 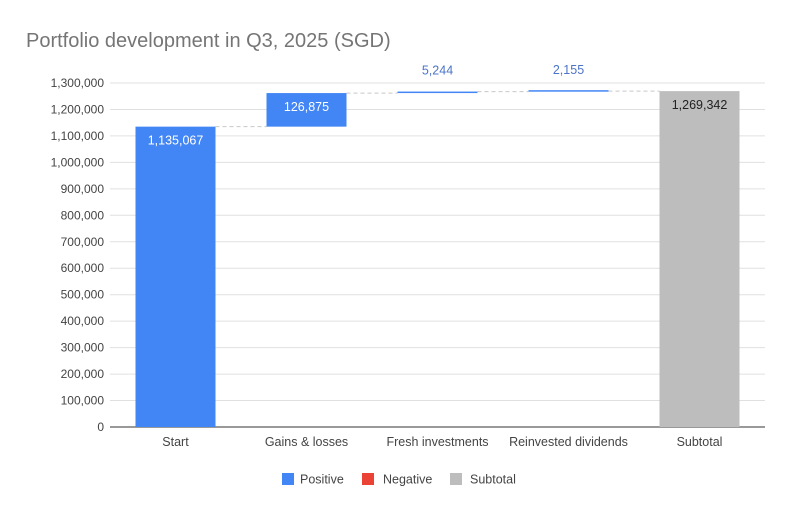 I want to click on x-tick-label: Reinvested dividends, so click(x=568, y=442).